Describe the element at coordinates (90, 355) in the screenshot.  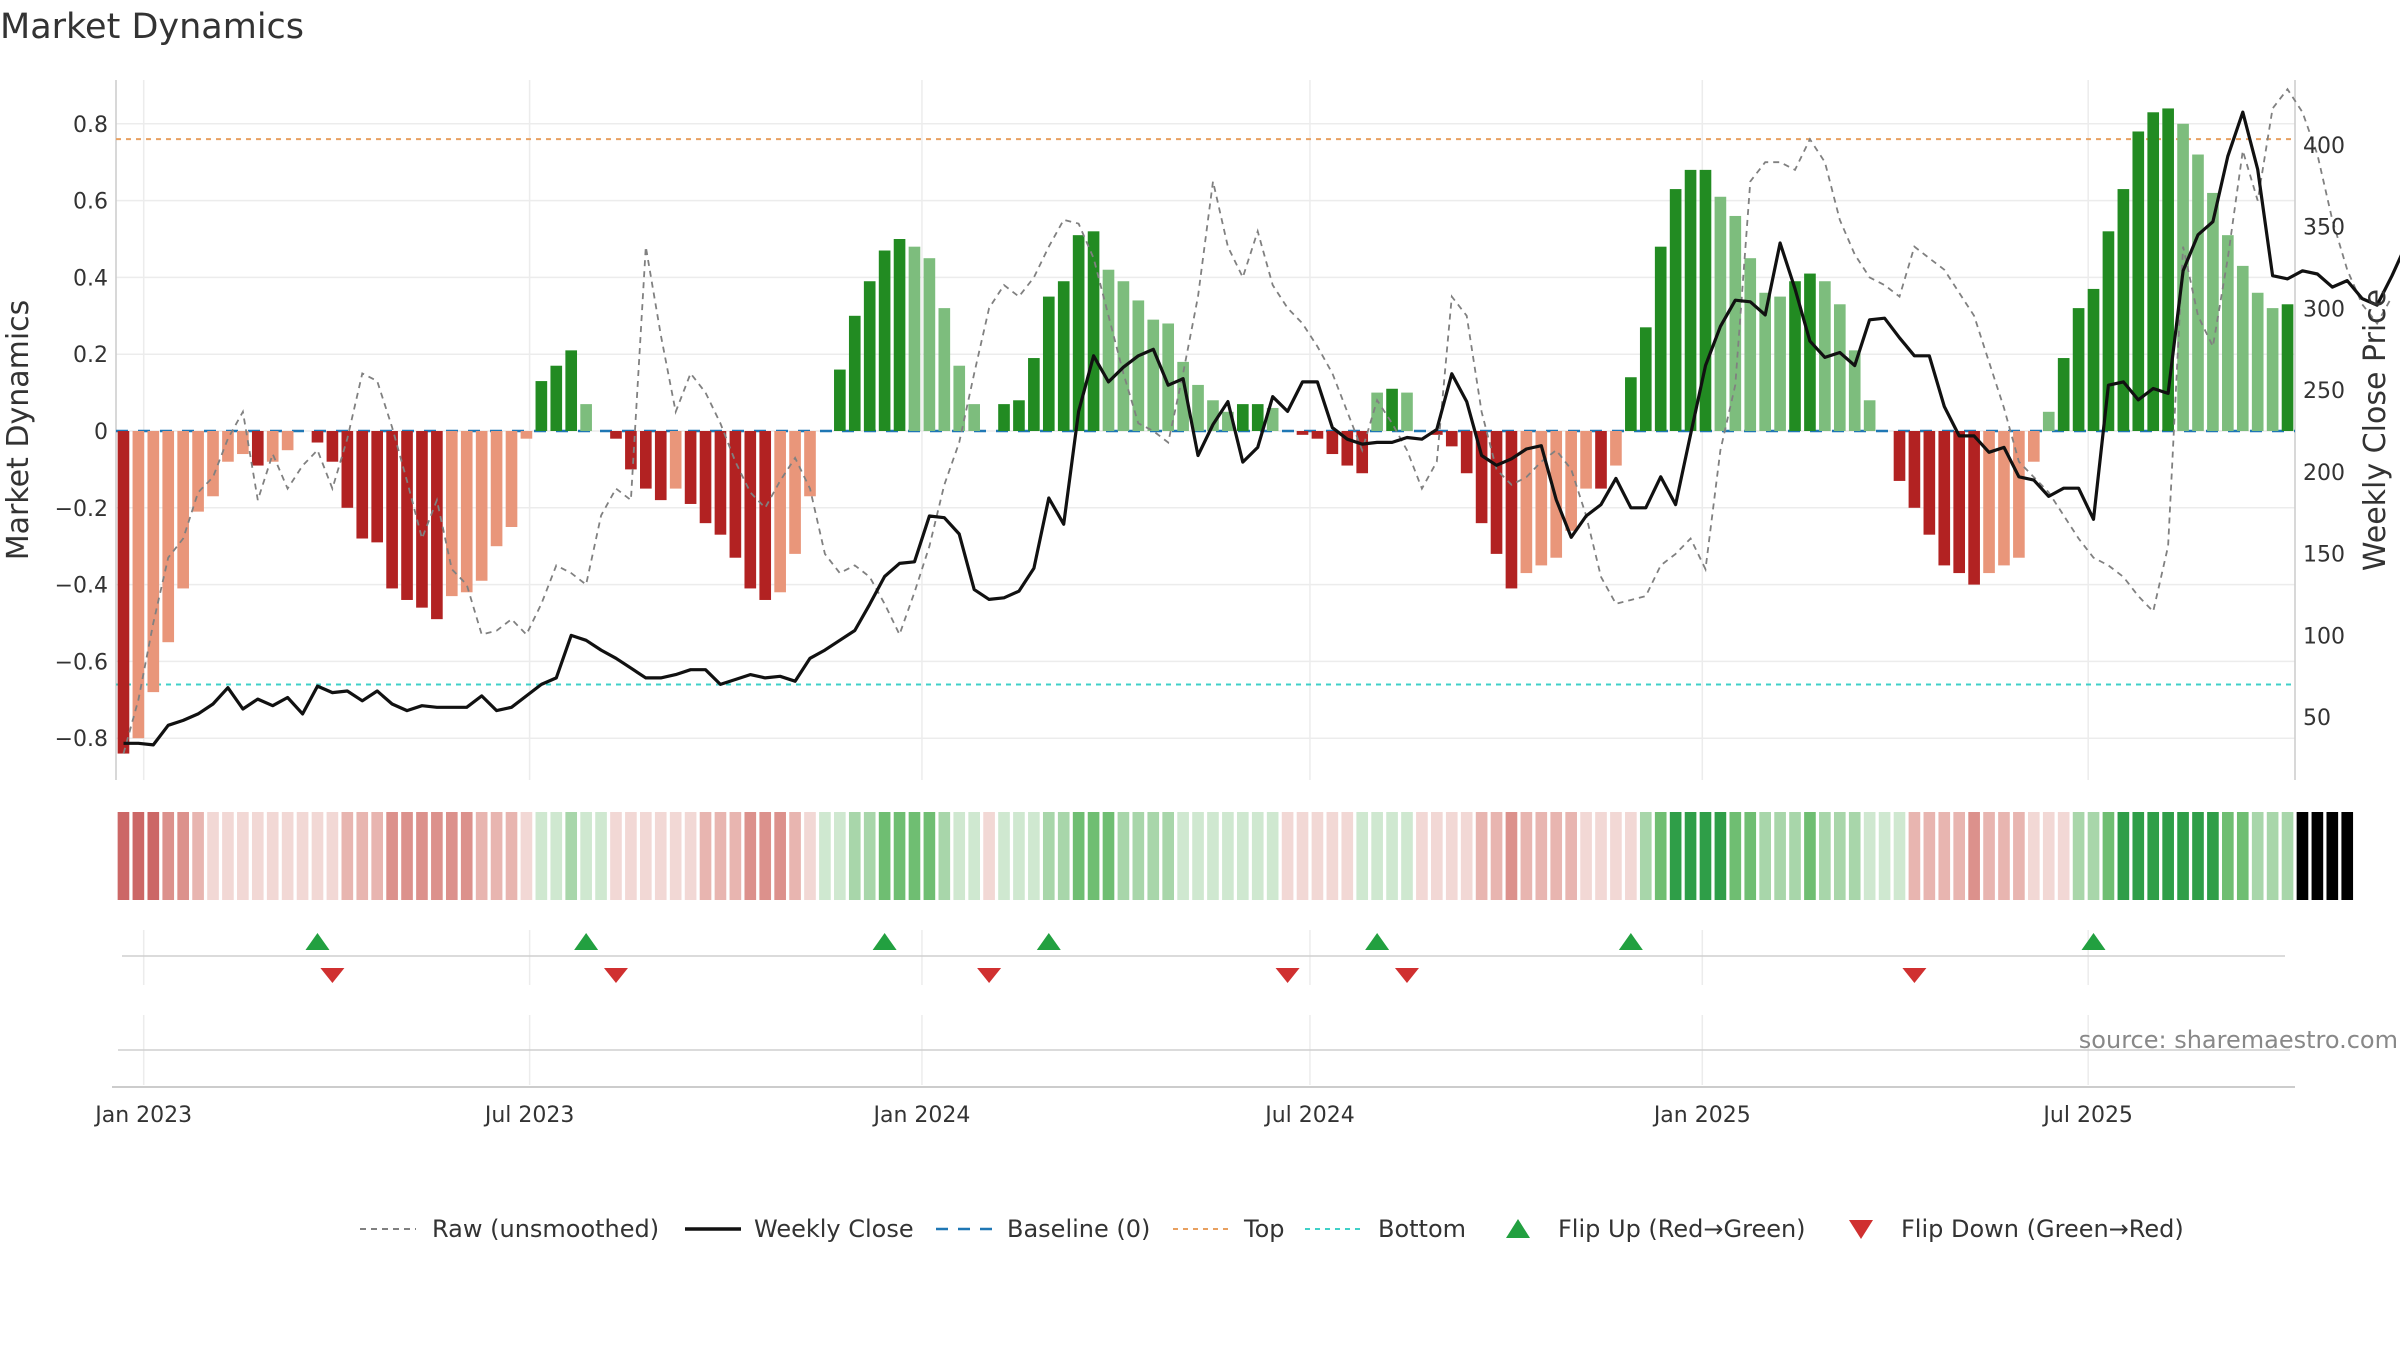
I see `left-tick-label: 0.2` at that location.